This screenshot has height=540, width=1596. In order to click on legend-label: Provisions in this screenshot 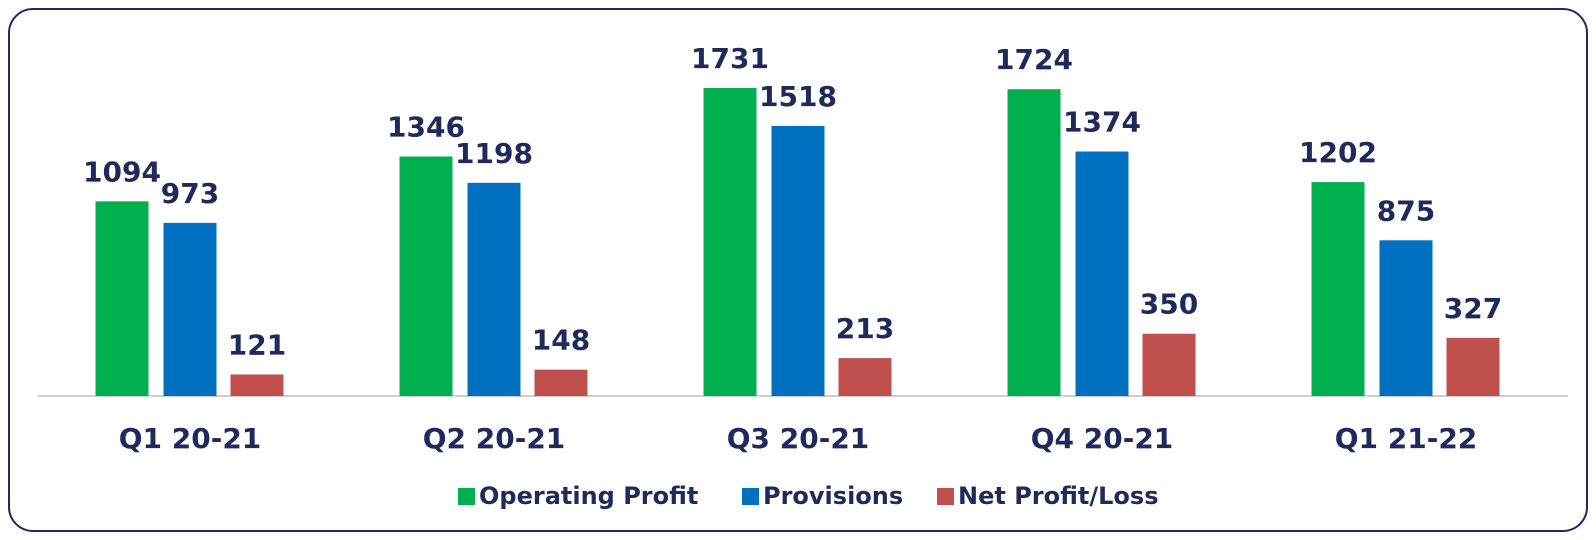, I will do `click(833, 496)`.